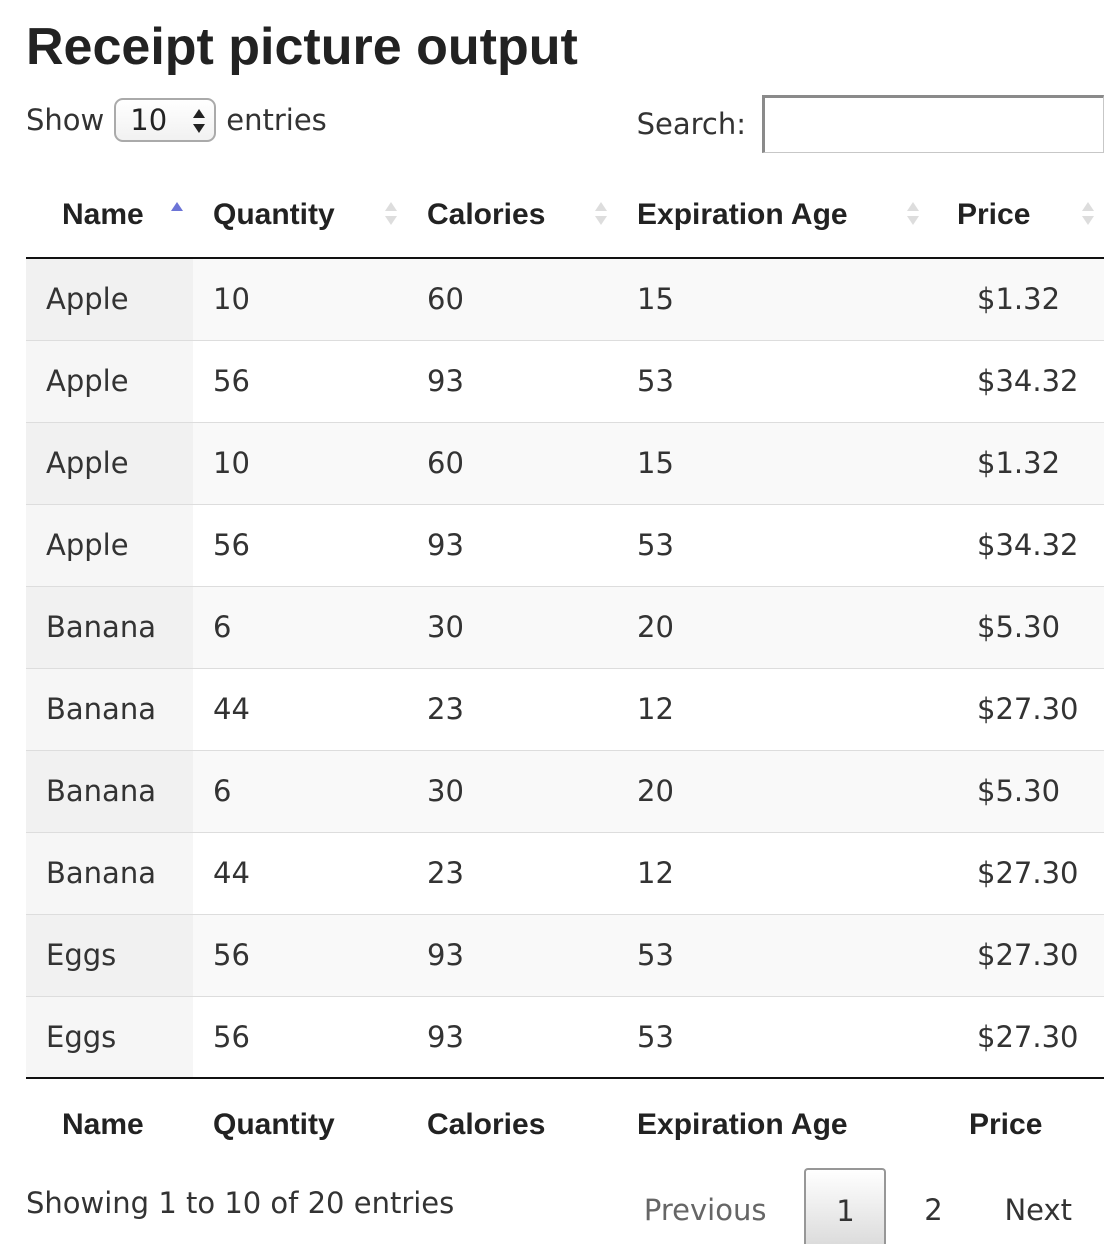 Image resolution: width=1104 pixels, height=1244 pixels. Describe the element at coordinates (1006, 1124) in the screenshot. I see `footer-header-price: Price` at that location.